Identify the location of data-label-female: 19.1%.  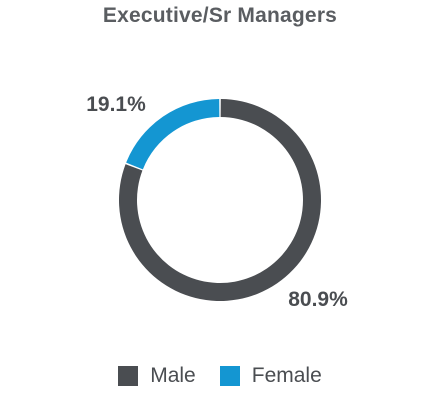
(116, 104).